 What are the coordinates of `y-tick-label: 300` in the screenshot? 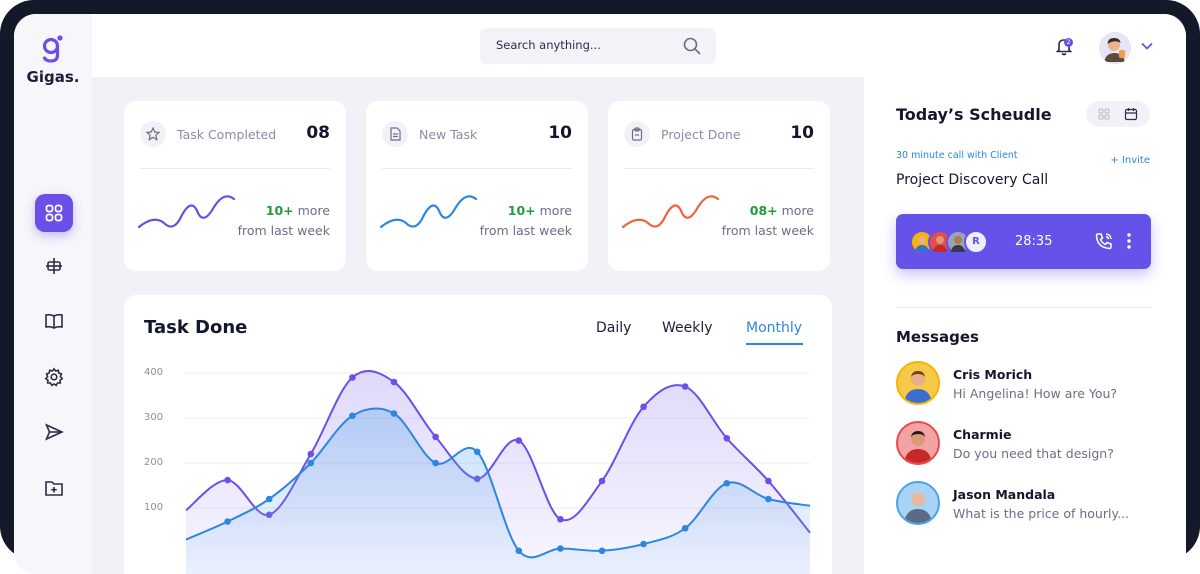 It's located at (154, 417).